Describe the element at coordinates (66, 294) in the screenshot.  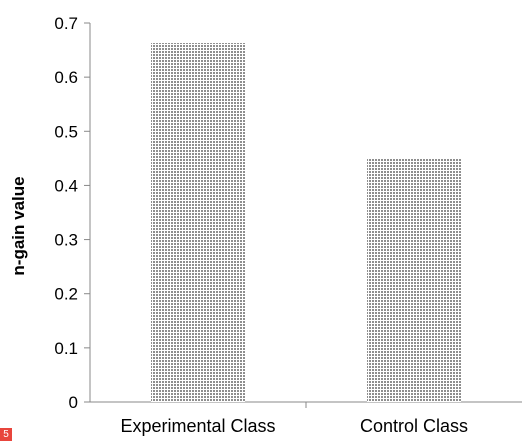
I see `y-tick-label: 0.2` at that location.